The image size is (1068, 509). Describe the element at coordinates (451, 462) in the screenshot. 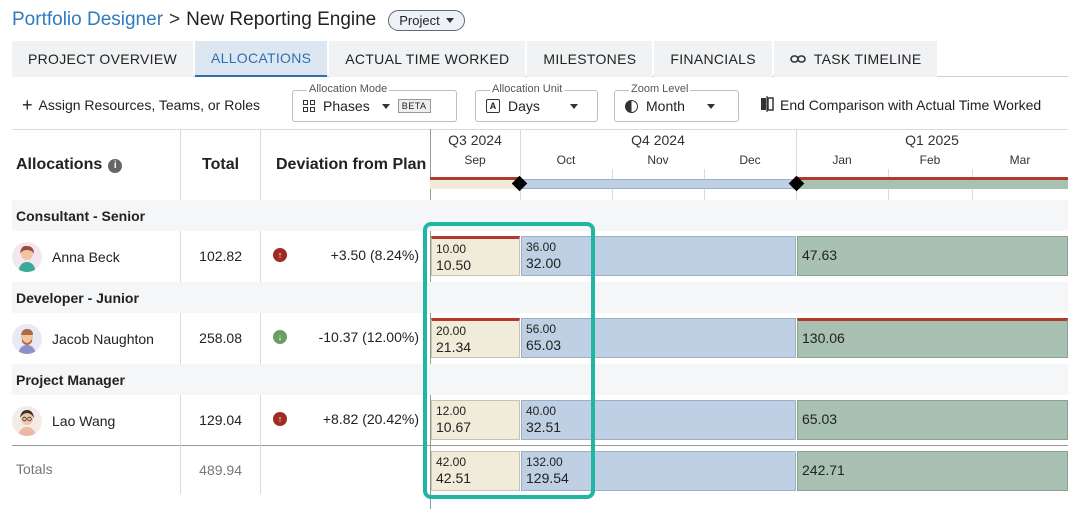

I see `planned-value: 42.00` at that location.